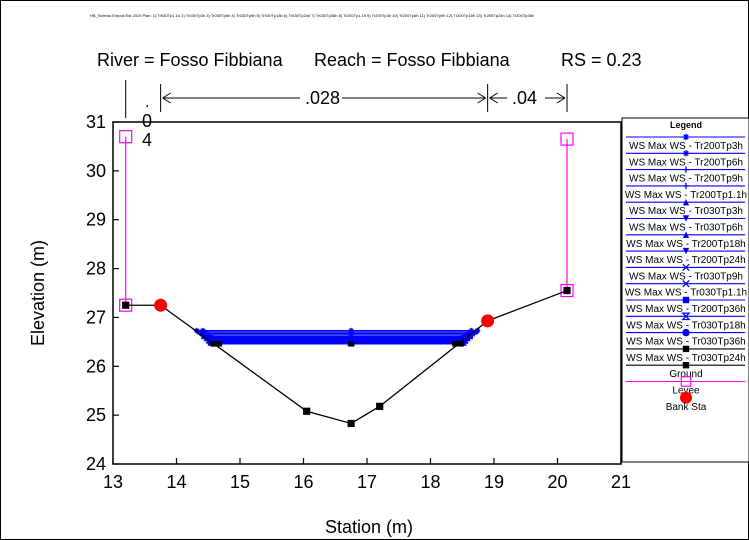  Describe the element at coordinates (113, 482) in the screenshot. I see `x-tick-label-0: 13` at that location.